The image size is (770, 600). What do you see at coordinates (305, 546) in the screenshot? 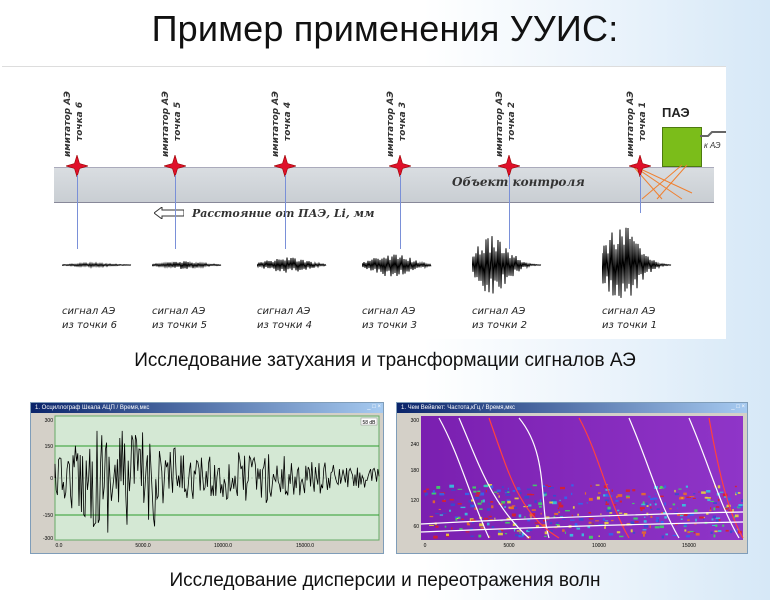
I see `x-tick-label: 15000.0` at bounding box center [305, 546].